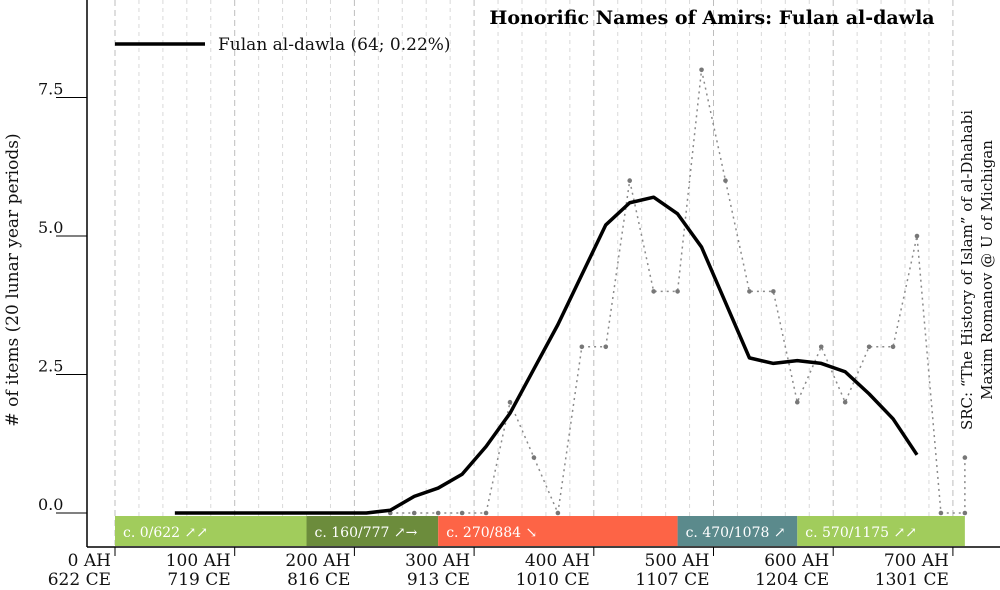  What do you see at coordinates (437, 561) in the screenshot?
I see `x-tick-label-ah: 300 AH` at bounding box center [437, 561].